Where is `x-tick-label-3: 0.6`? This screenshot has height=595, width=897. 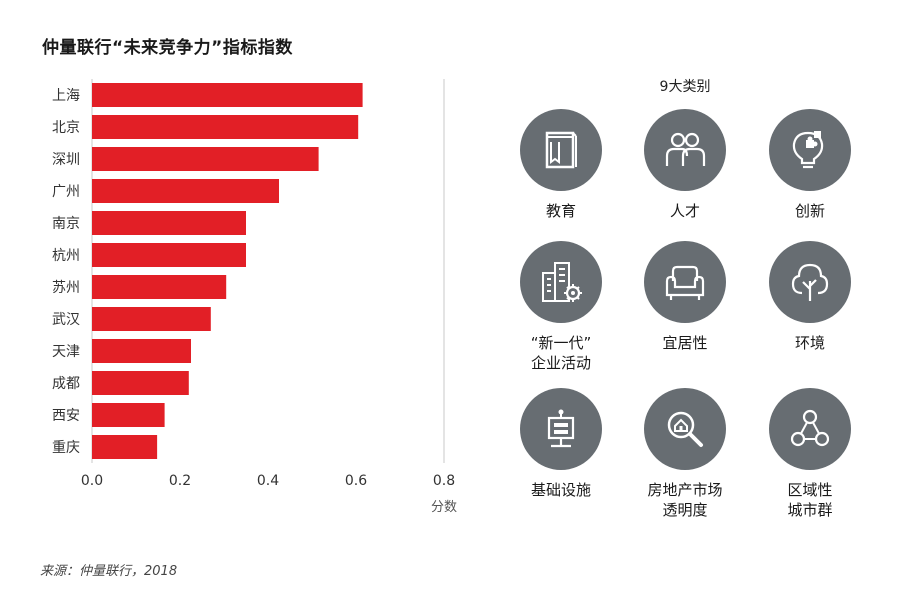
x-tick-label-3: 0.6 is located at coordinates (356, 481).